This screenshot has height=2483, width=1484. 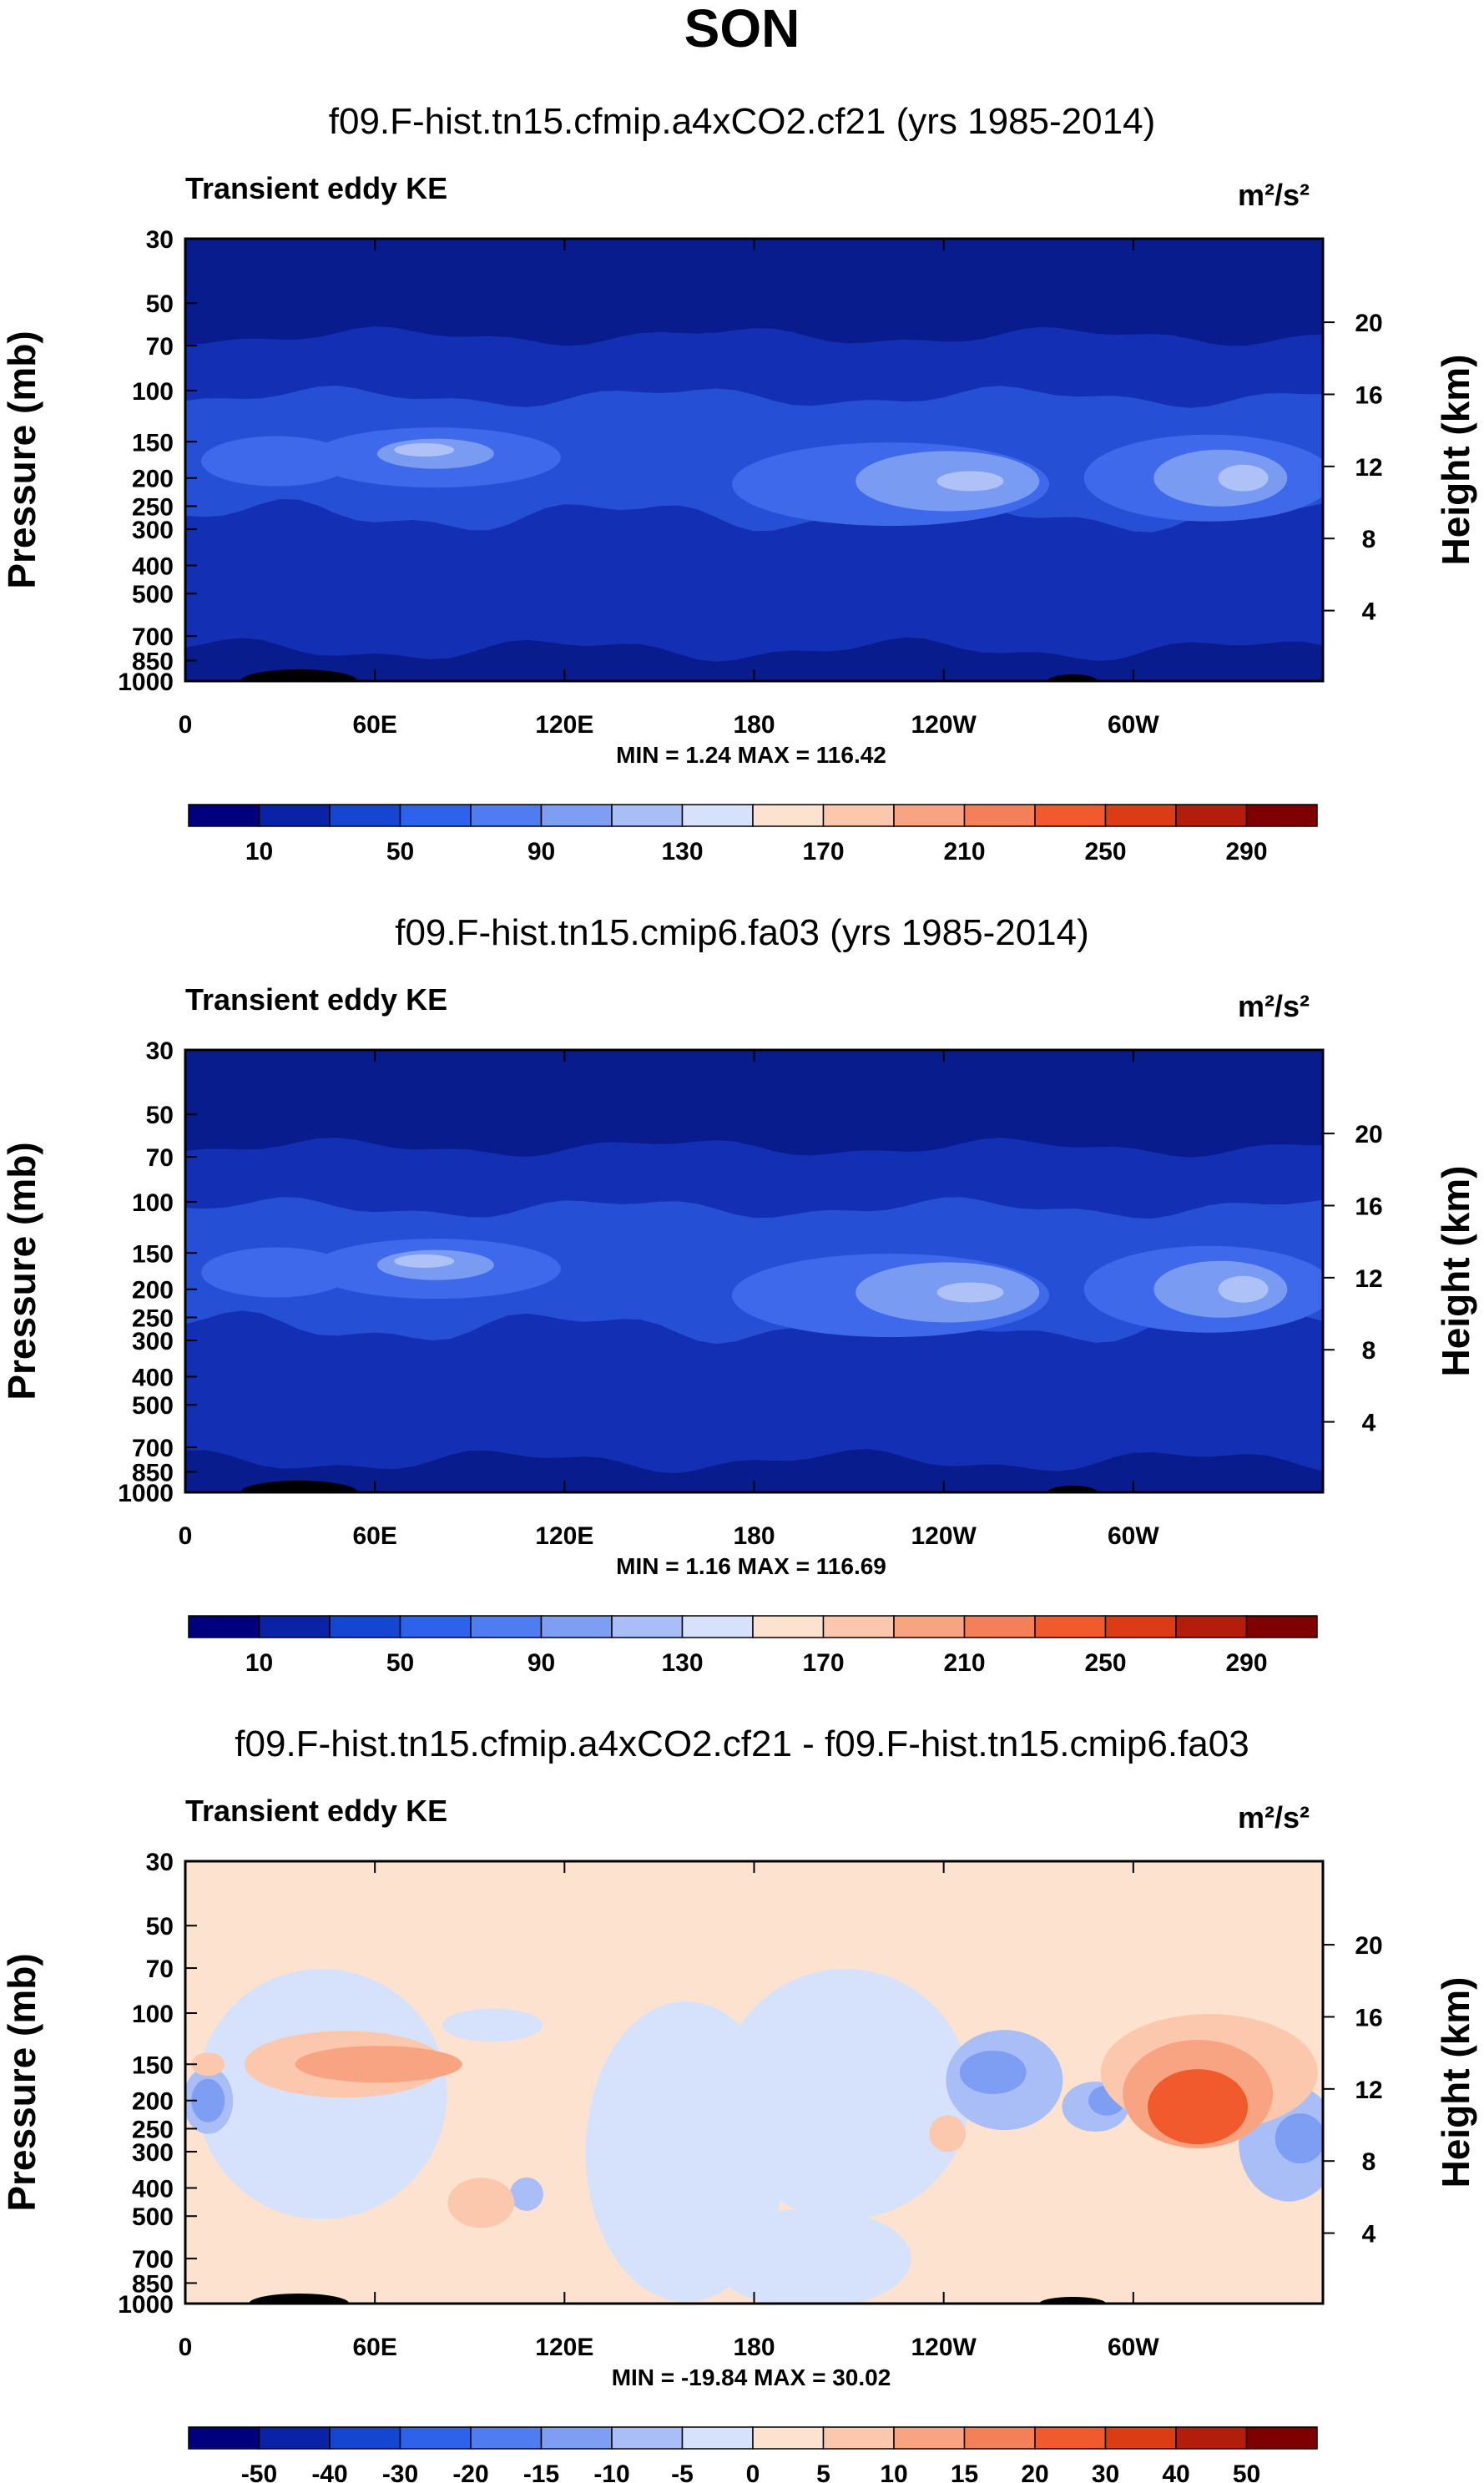 I want to click on y2-axis-label: Height (km), so click(x=1455, y=461).